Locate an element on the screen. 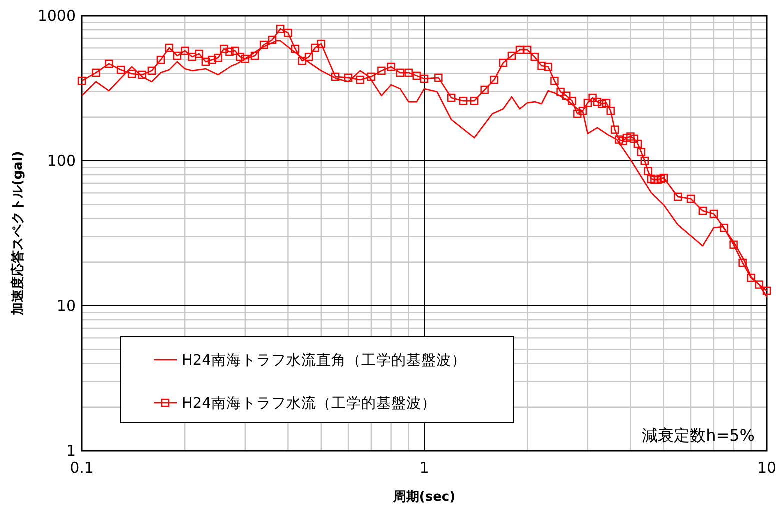  legend-label: H24南海トラフ水流直角（工学的基盤波） is located at coordinates (324, 360).